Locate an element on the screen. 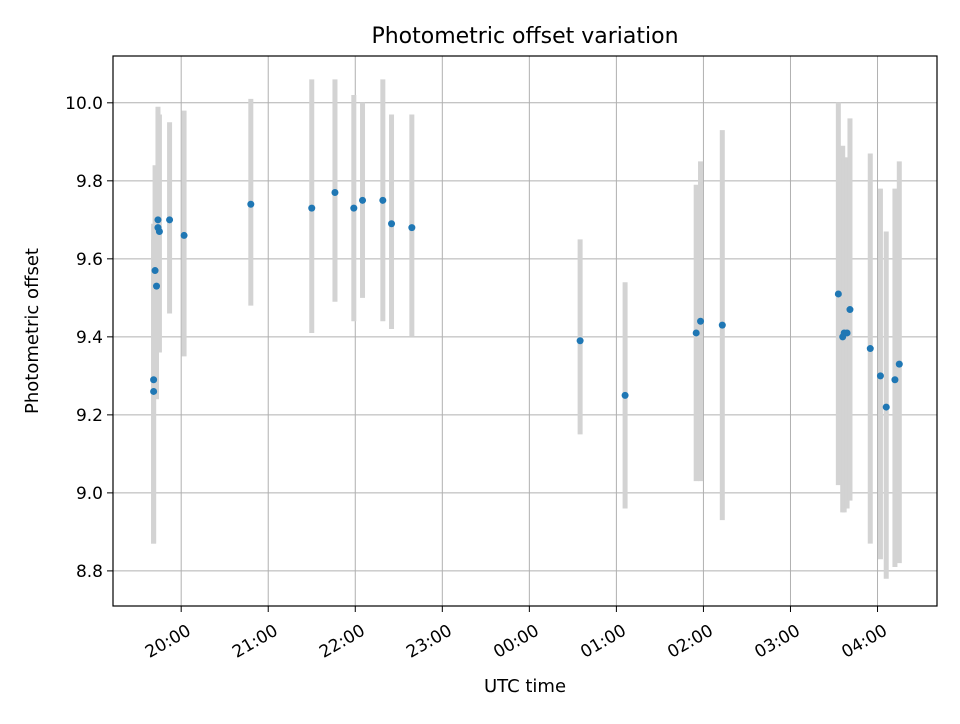 This screenshot has height=724, width=960. y-tick-label: 9.2 is located at coordinates (89, 416).